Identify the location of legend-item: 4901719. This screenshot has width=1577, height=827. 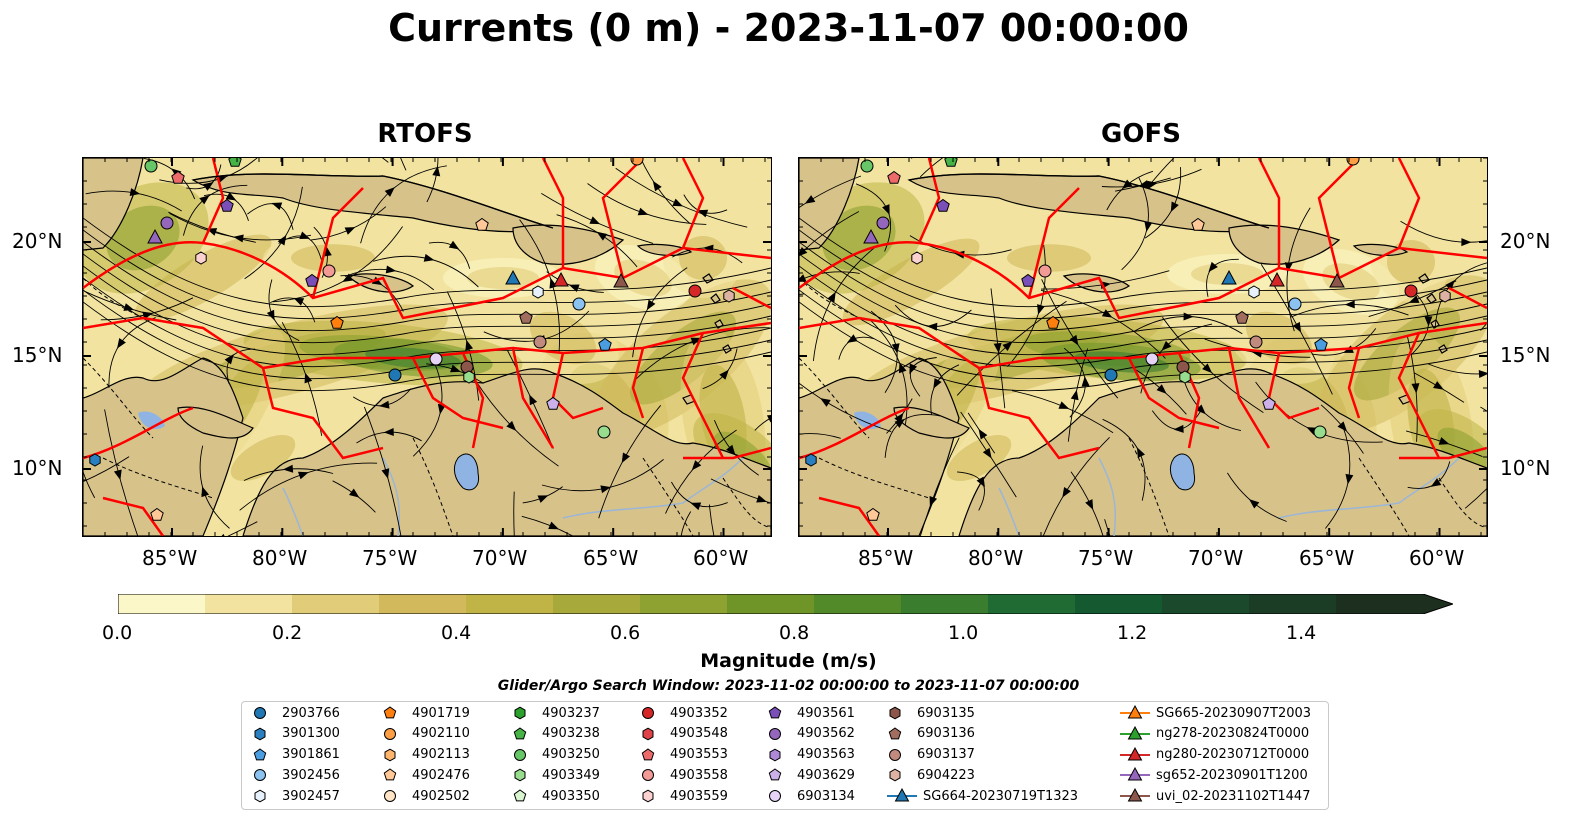
(426, 713).